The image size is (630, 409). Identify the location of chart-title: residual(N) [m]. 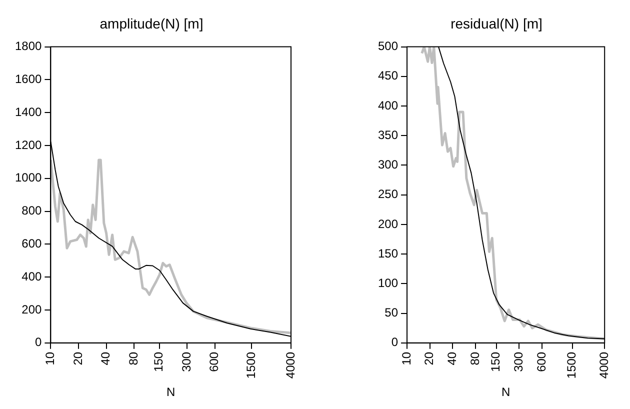
(496, 23).